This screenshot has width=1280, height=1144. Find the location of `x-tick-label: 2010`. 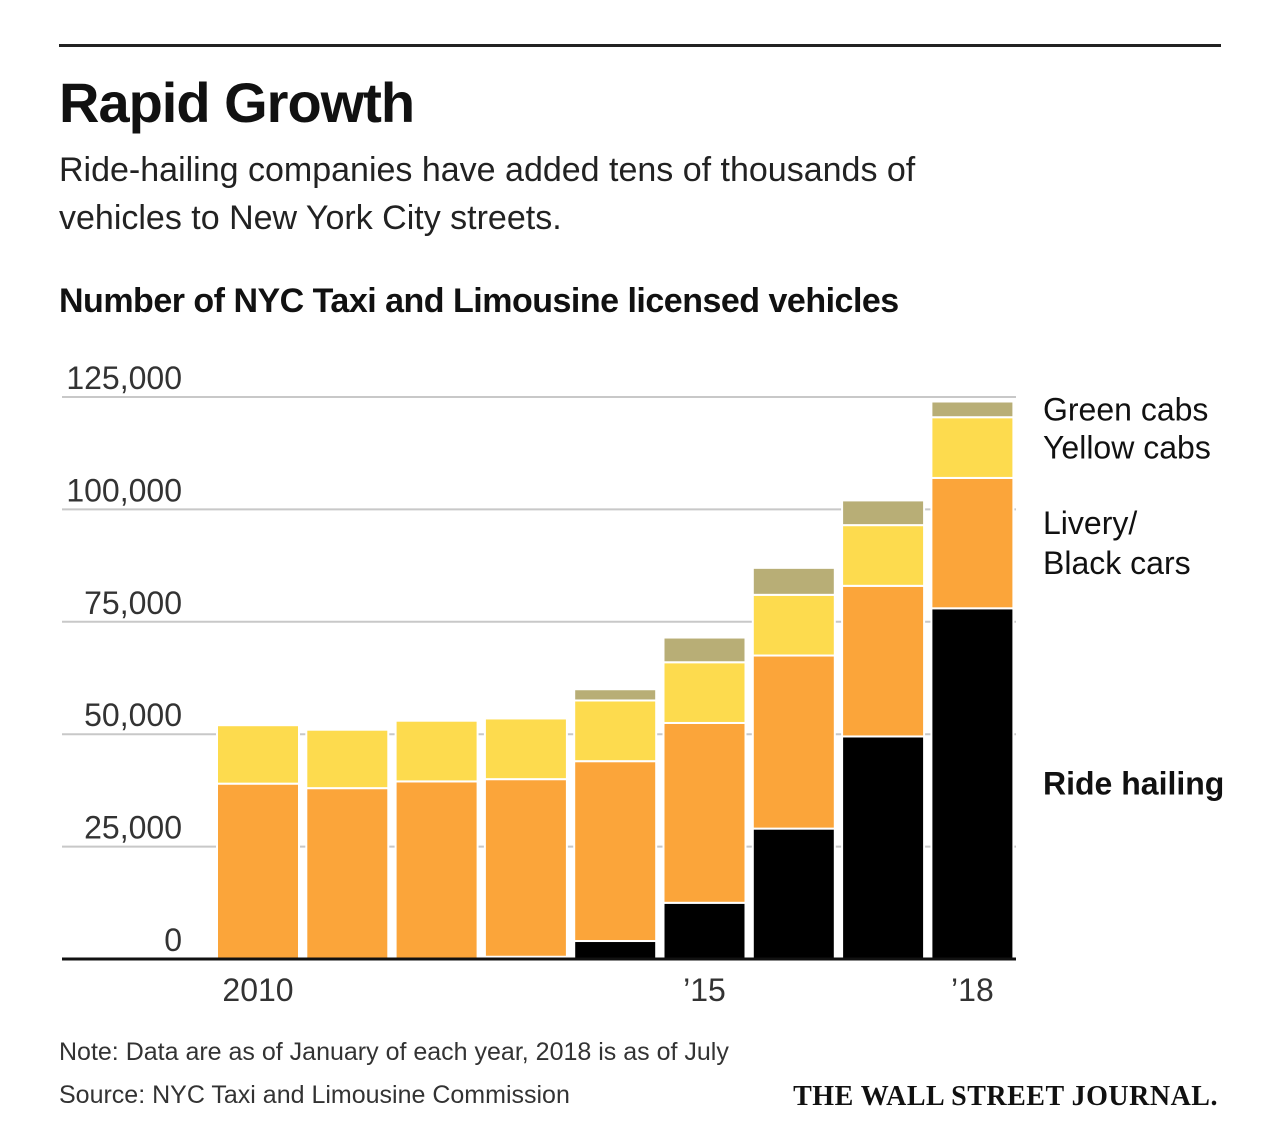

x-tick-label: 2010 is located at coordinates (257, 990).